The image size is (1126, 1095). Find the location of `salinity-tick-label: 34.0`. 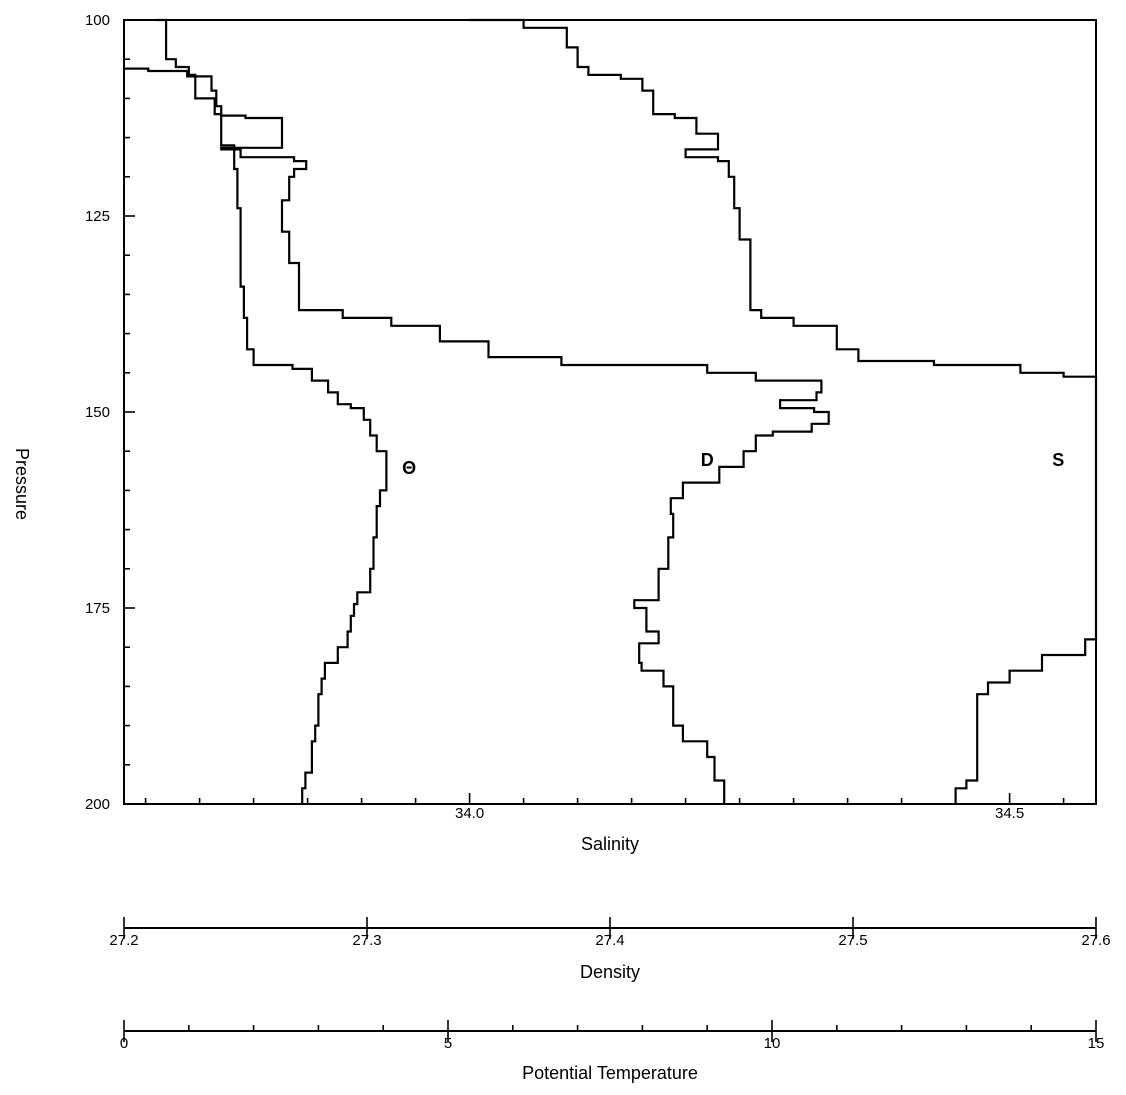

salinity-tick-label: 34.0 is located at coordinates (469, 813).